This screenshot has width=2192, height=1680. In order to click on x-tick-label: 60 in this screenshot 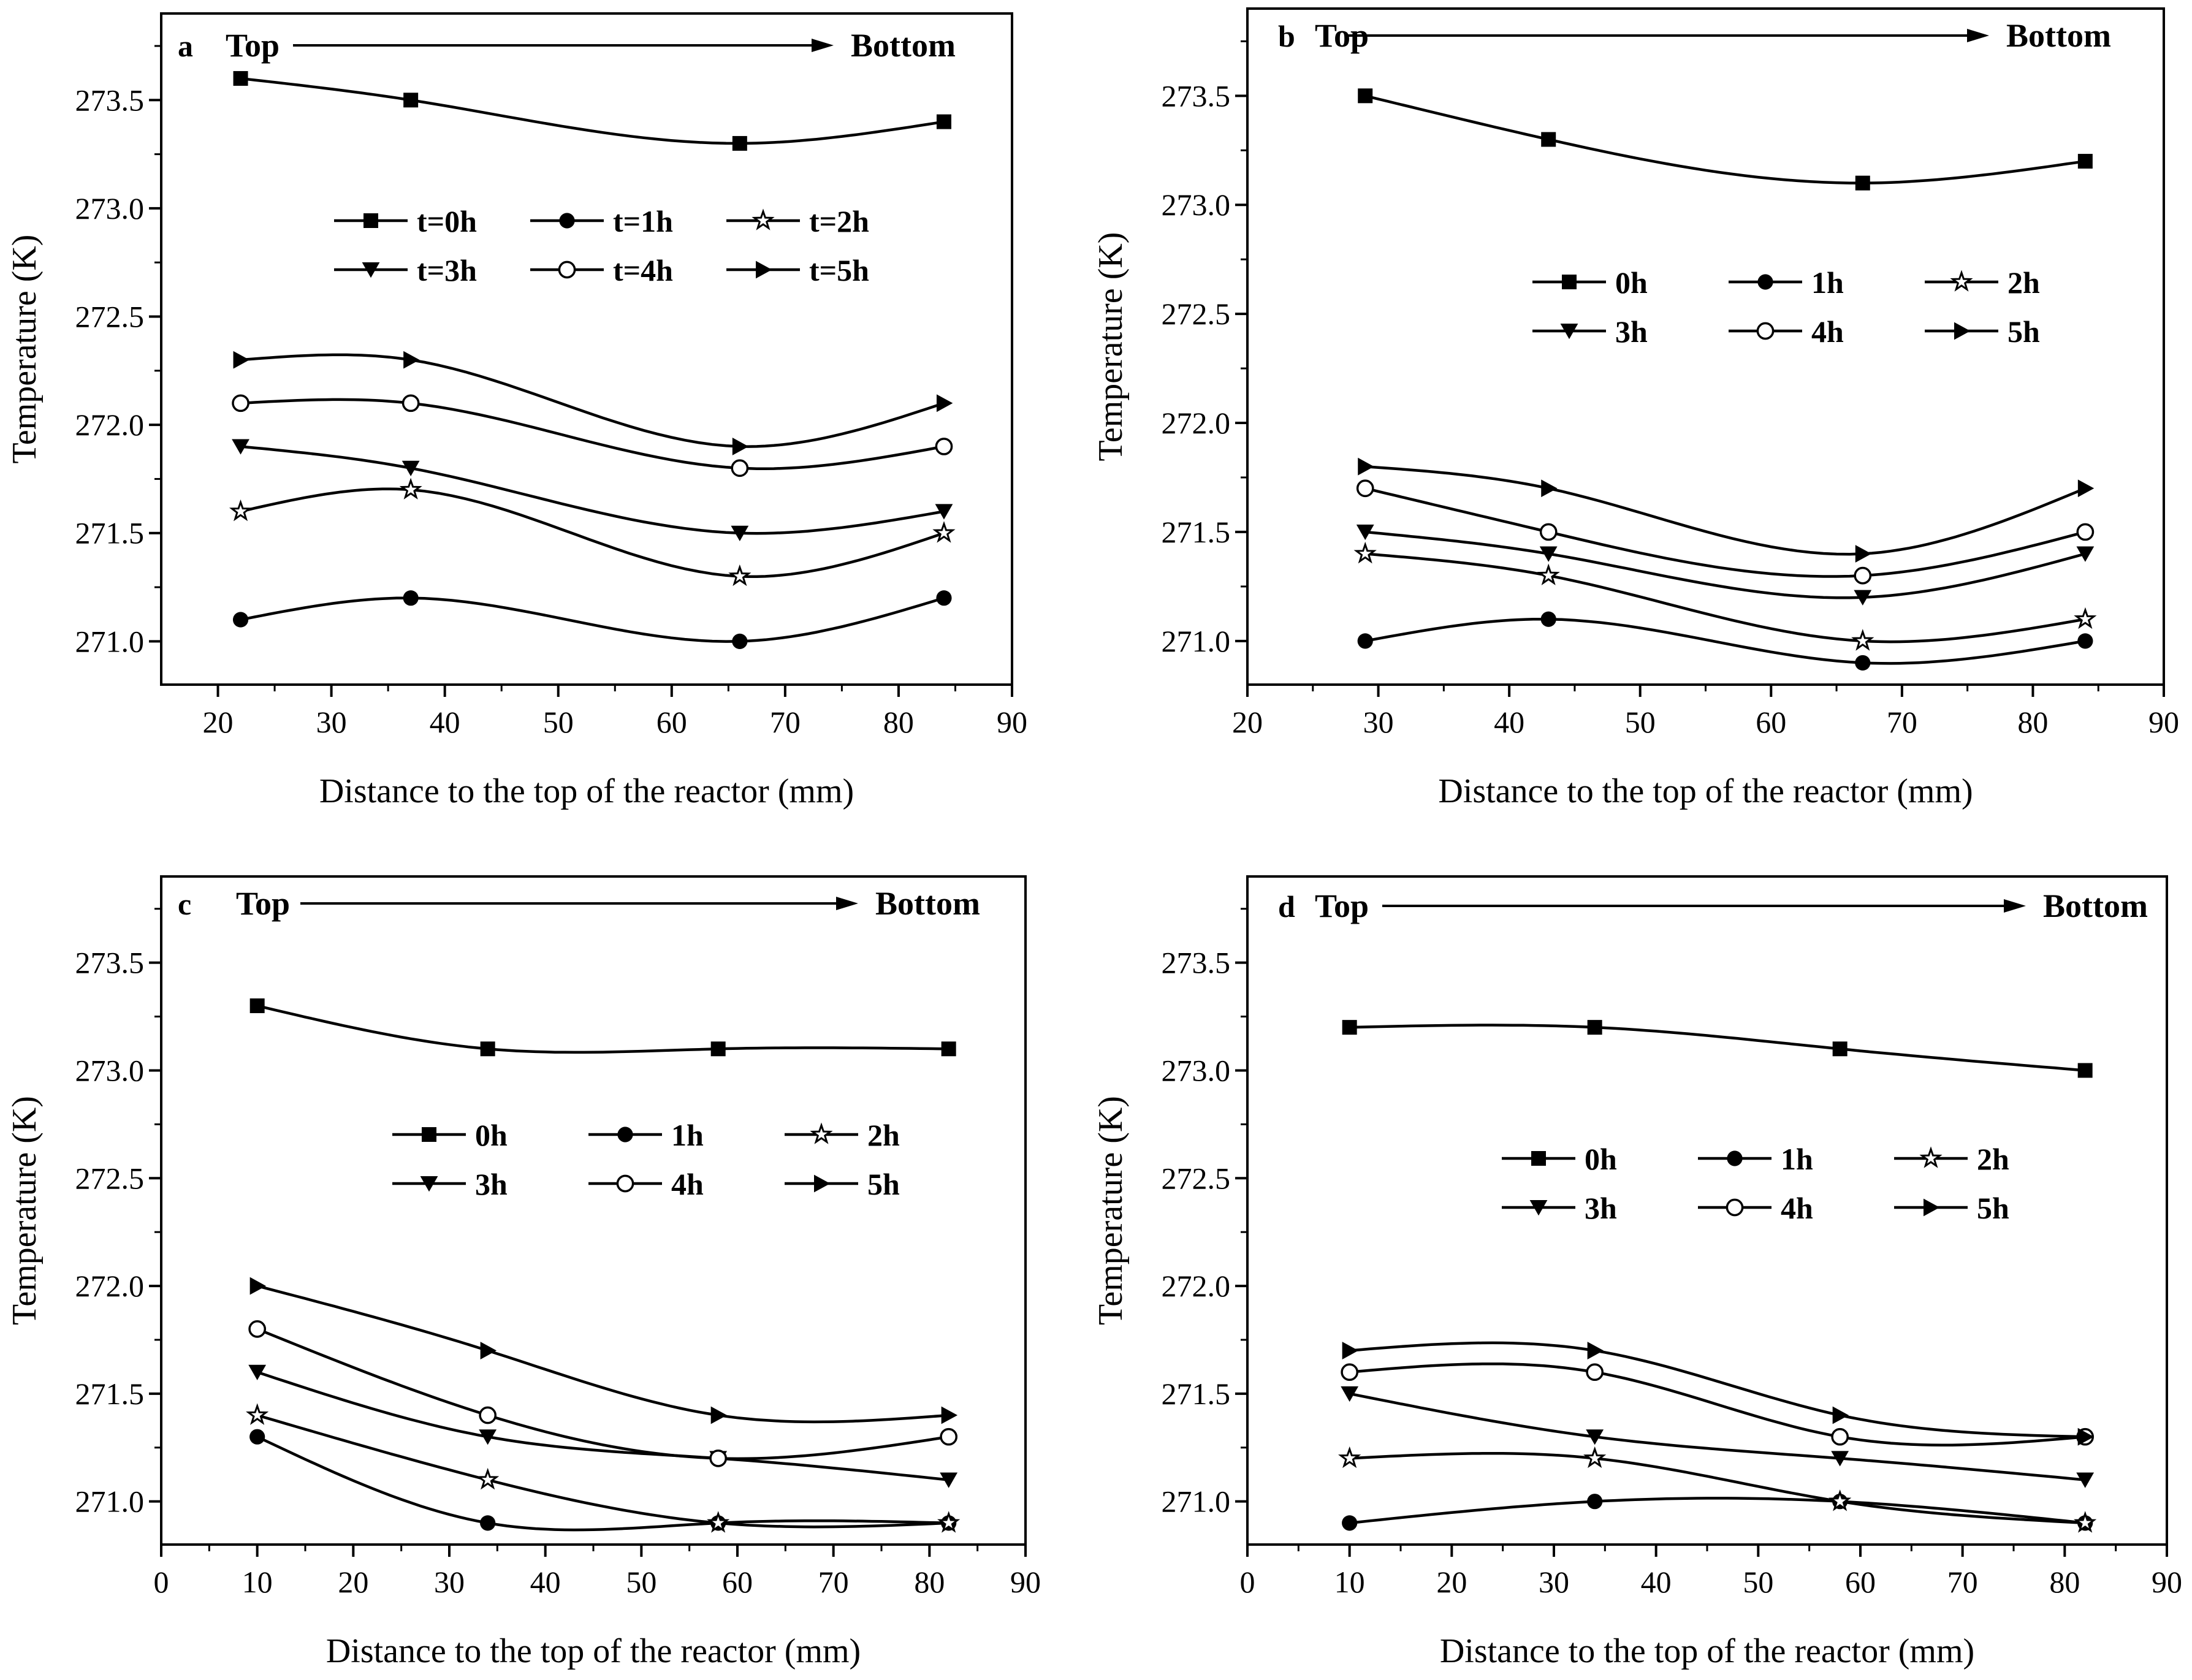, I will do `click(671, 722)`.